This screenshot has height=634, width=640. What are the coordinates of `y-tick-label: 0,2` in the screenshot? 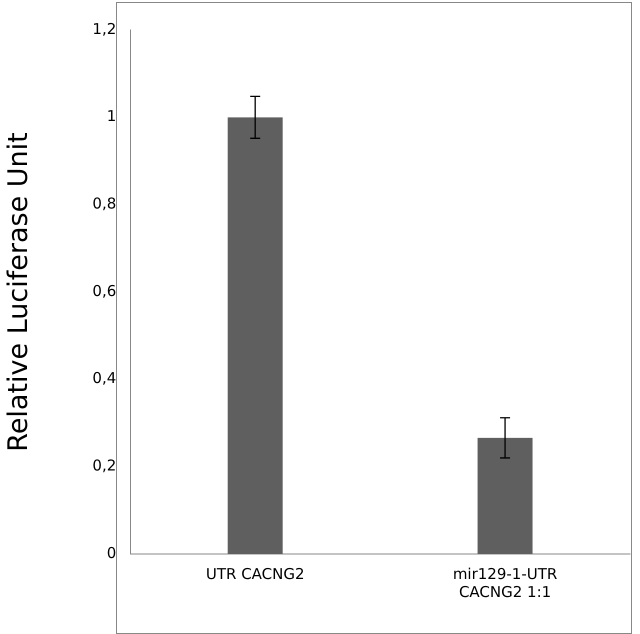 It's located at (104, 465).